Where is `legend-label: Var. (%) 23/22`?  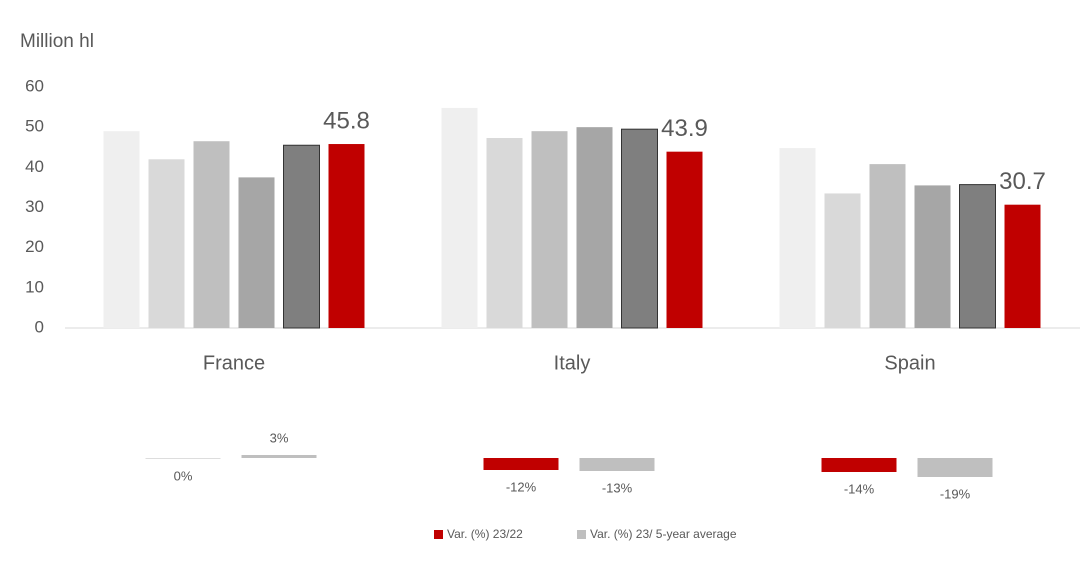
legend-label: Var. (%) 23/22 is located at coordinates (485, 534).